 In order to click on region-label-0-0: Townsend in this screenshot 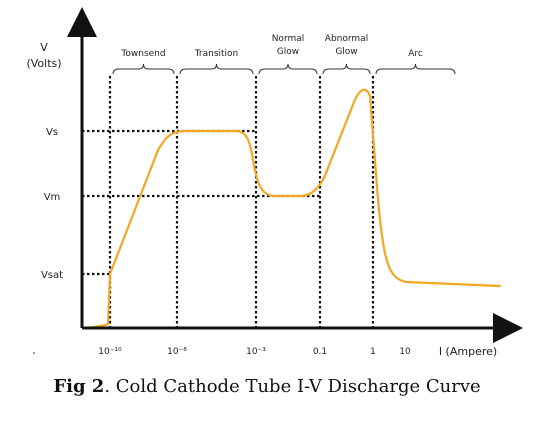, I will do `click(142, 54)`.